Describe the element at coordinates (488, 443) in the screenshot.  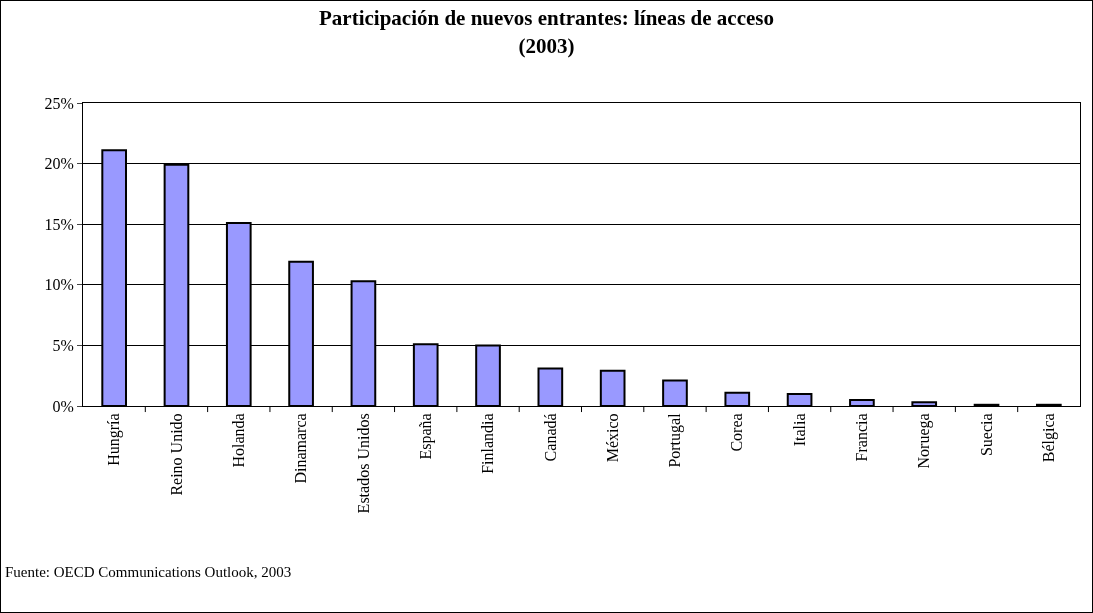
I see `x-tick-label: Finlandia` at that location.